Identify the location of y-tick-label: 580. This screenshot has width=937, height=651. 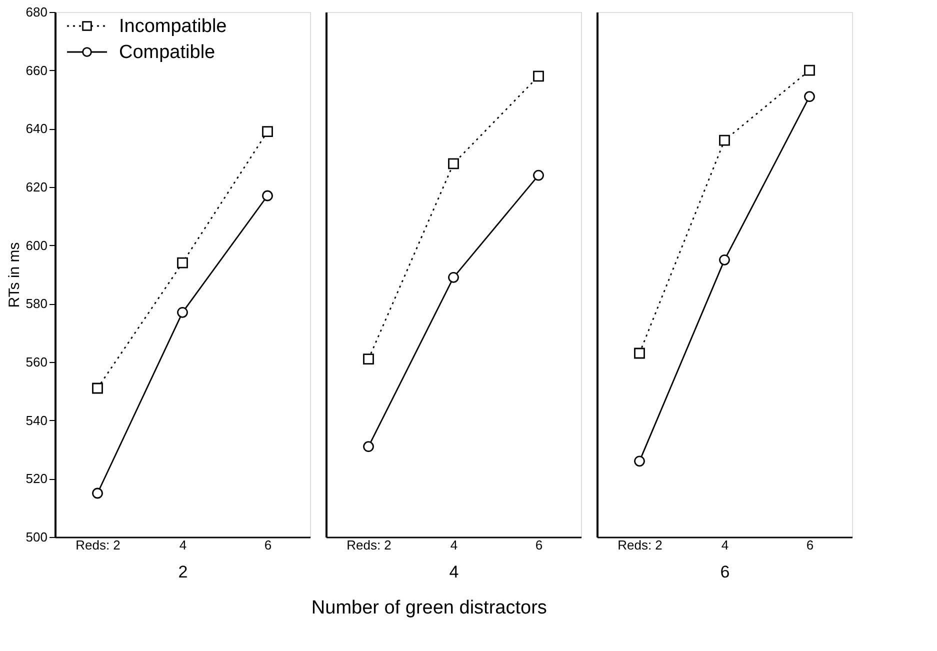
(37, 304).